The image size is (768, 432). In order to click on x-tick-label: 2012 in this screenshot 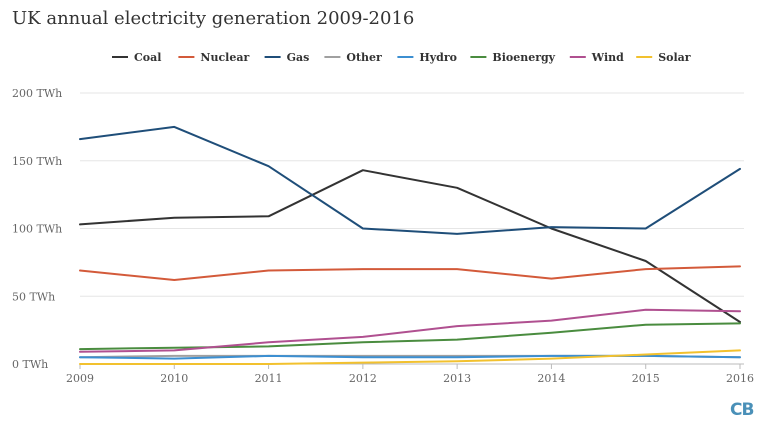, I will do `click(363, 378)`.